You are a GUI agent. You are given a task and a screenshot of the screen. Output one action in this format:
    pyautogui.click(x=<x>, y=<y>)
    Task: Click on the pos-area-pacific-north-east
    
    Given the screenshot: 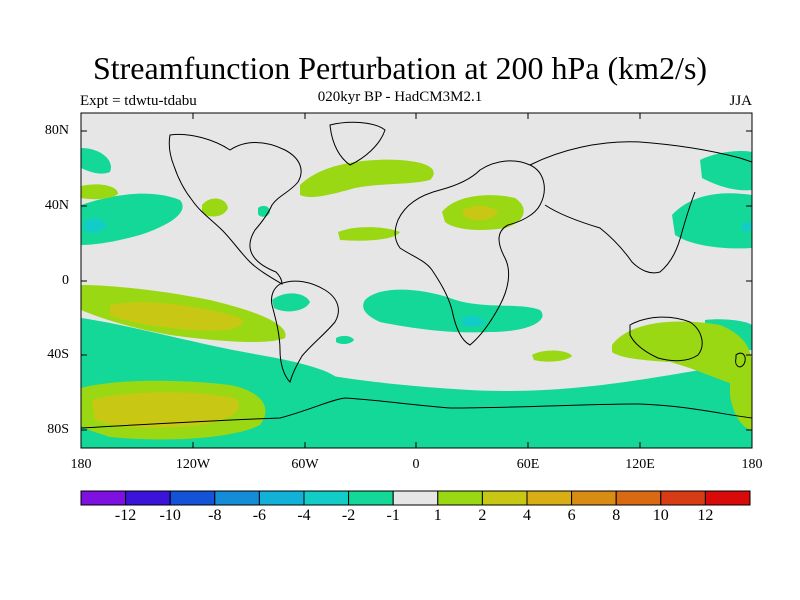 What is the action you would take?
    pyautogui.click(x=99, y=192)
    